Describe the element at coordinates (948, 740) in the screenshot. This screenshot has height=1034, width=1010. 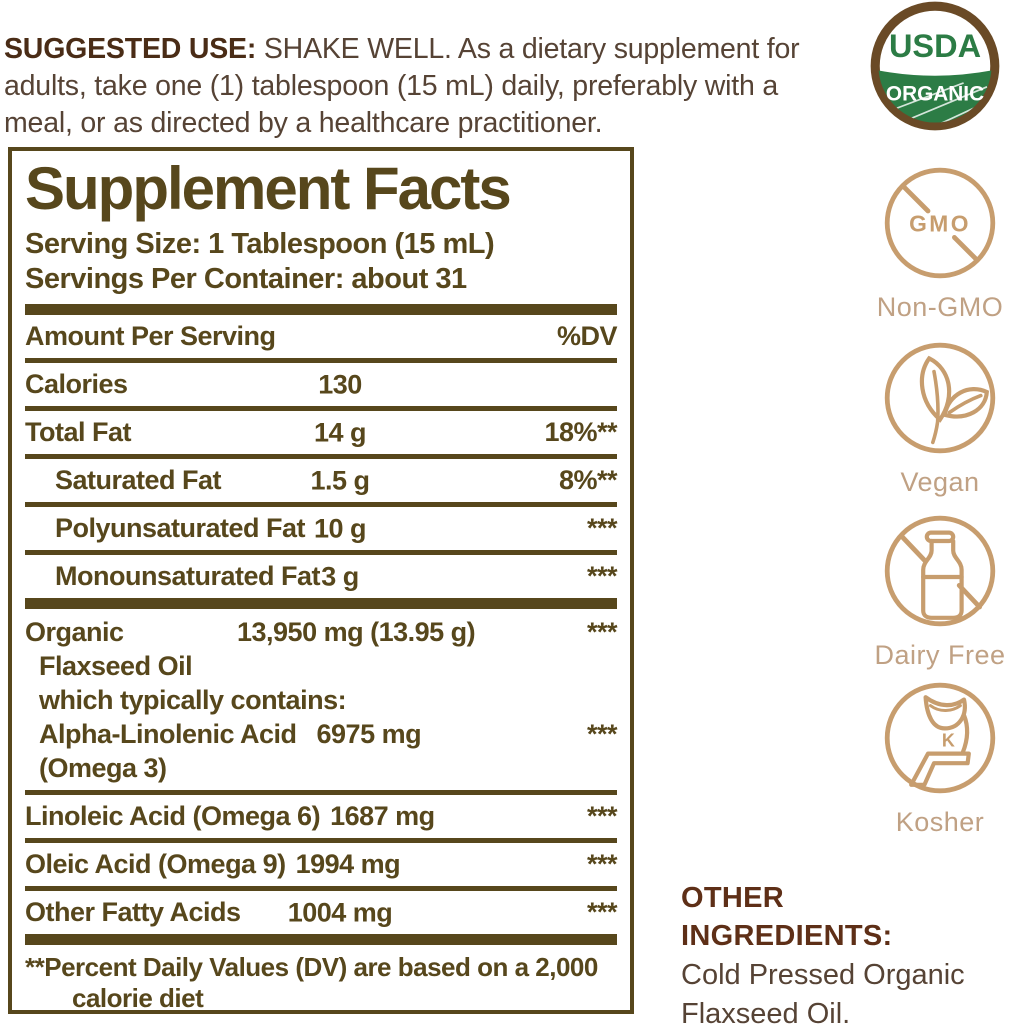
I see `kosher-icon-text: K` at that location.